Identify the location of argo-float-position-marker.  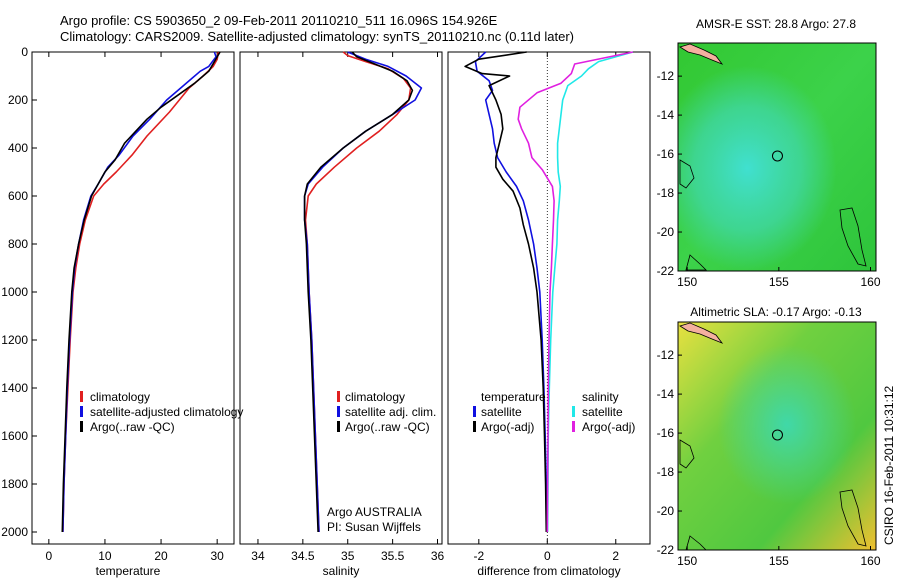
(777, 435).